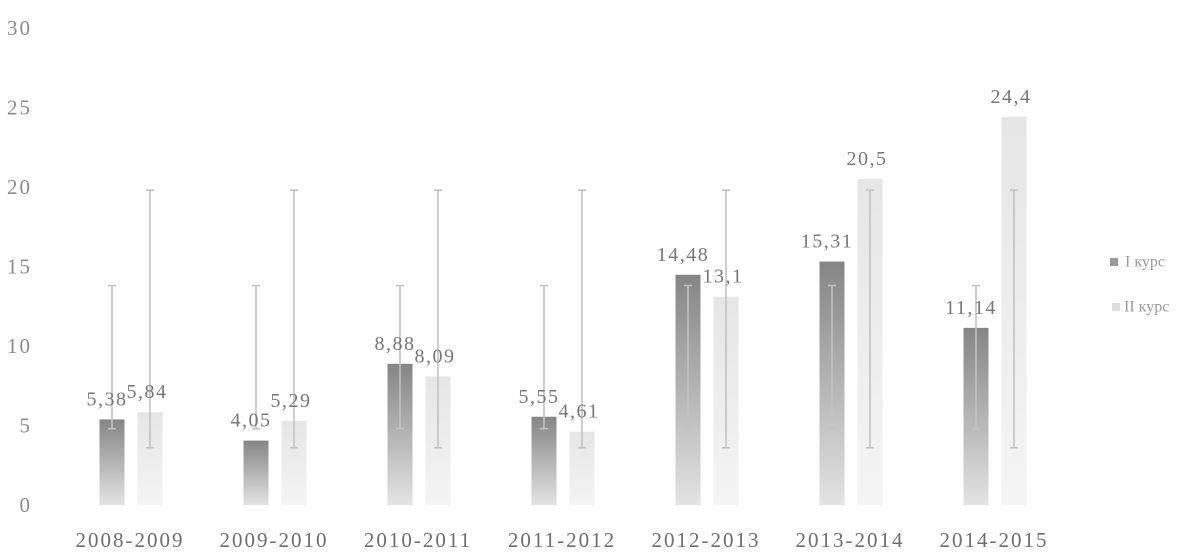 This screenshot has height=554, width=1198. I want to click on data-label-series-2-2010-2011: 8,09, so click(435, 356).